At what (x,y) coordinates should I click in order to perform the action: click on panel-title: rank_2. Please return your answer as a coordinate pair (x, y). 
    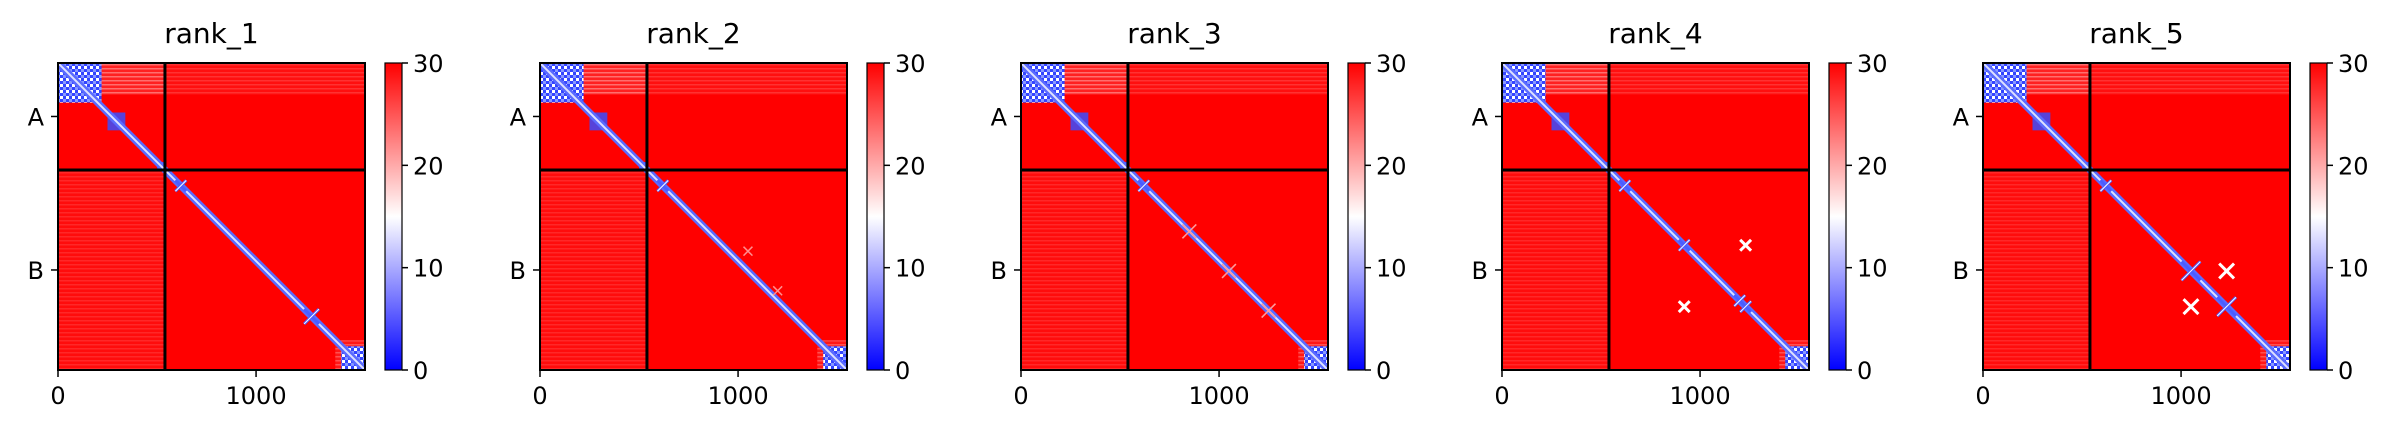
    Looking at the image, I should click on (693, 33).